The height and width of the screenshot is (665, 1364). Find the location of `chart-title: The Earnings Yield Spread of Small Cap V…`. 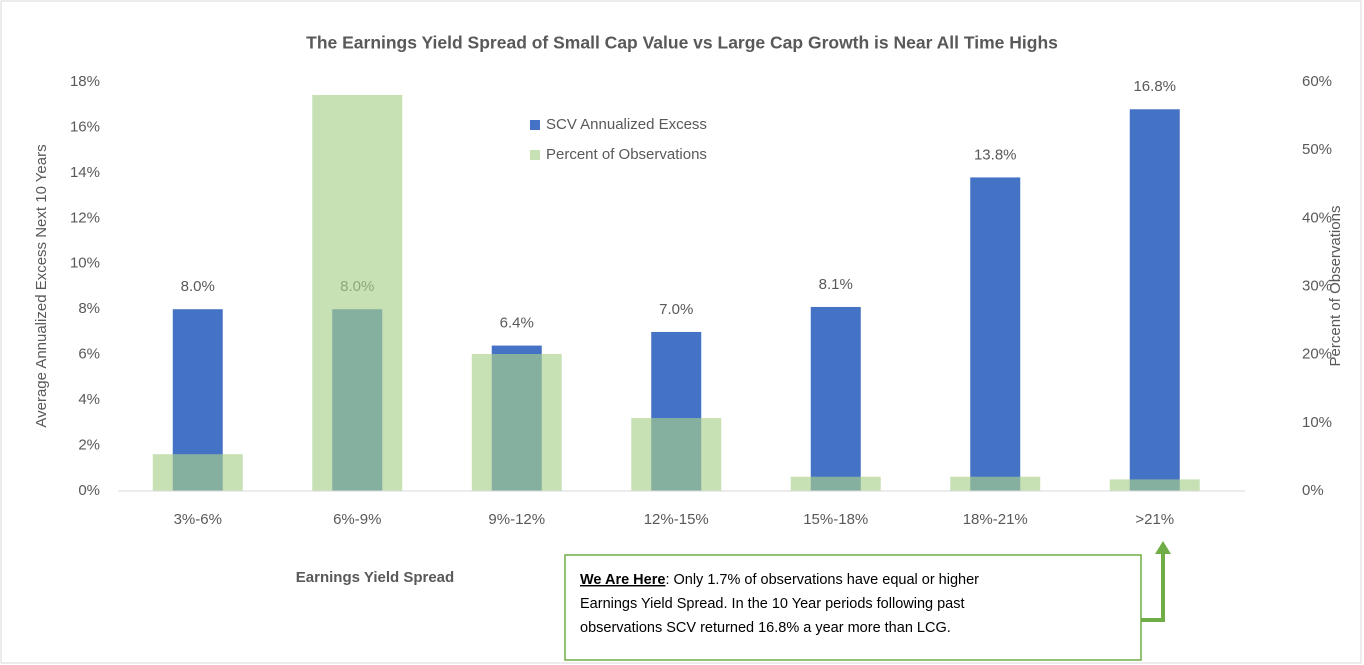

chart-title: The Earnings Yield Spread of Small Cap V… is located at coordinates (682, 43).